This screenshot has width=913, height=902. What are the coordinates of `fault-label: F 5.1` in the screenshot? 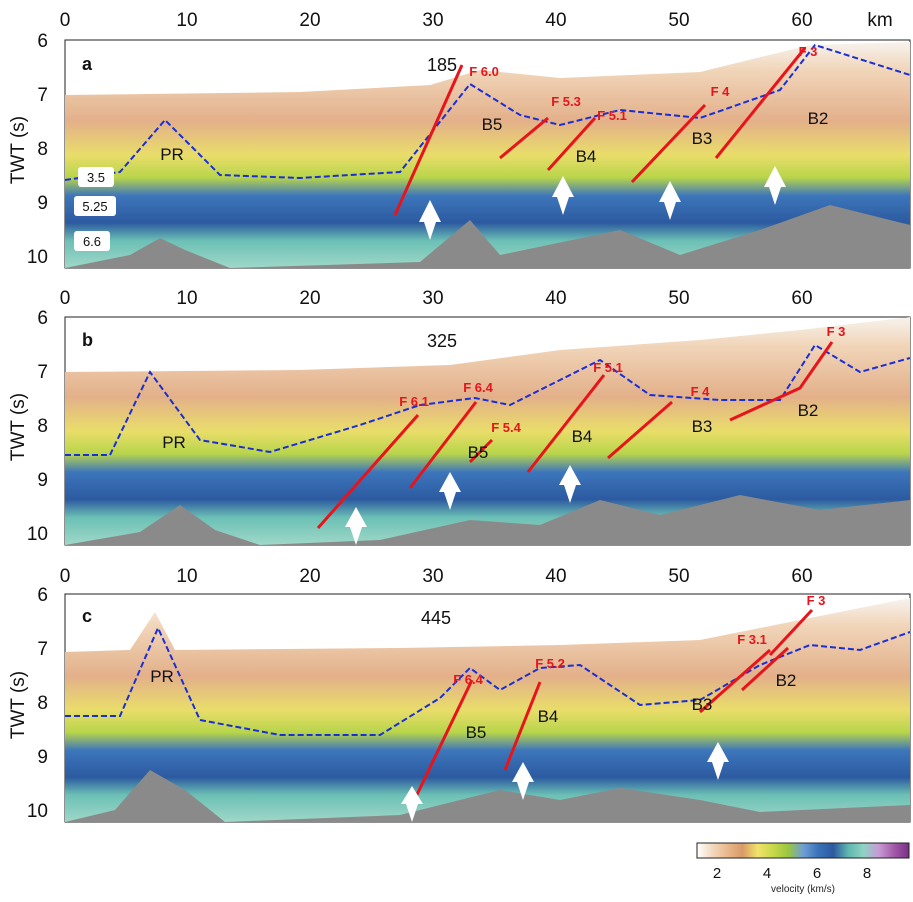 It's located at (612, 115).